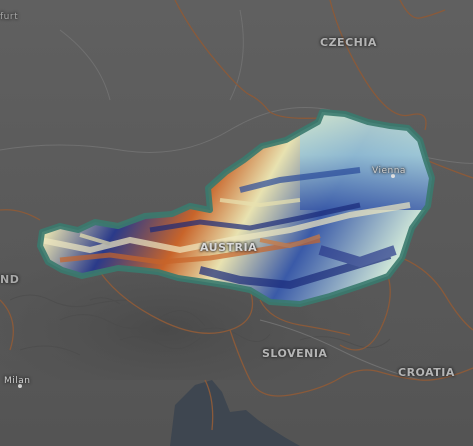  What do you see at coordinates (20, 386) in the screenshot?
I see `milan-marker` at bounding box center [20, 386].